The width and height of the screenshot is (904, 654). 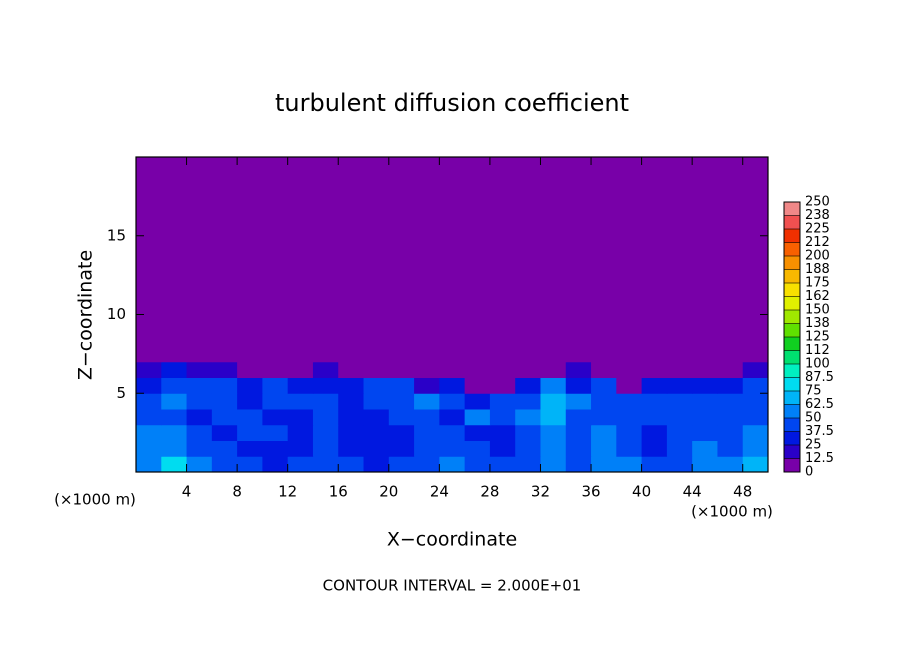 What do you see at coordinates (489, 492) in the screenshot?
I see `x-tick-label: 28` at bounding box center [489, 492].